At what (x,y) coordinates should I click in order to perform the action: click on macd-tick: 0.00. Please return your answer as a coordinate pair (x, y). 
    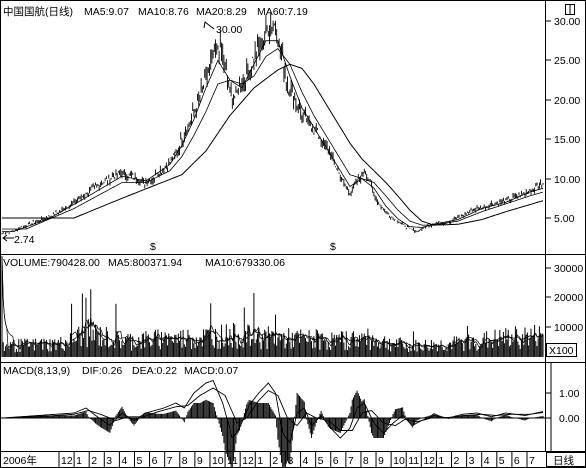
    Looking at the image, I should click on (569, 419).